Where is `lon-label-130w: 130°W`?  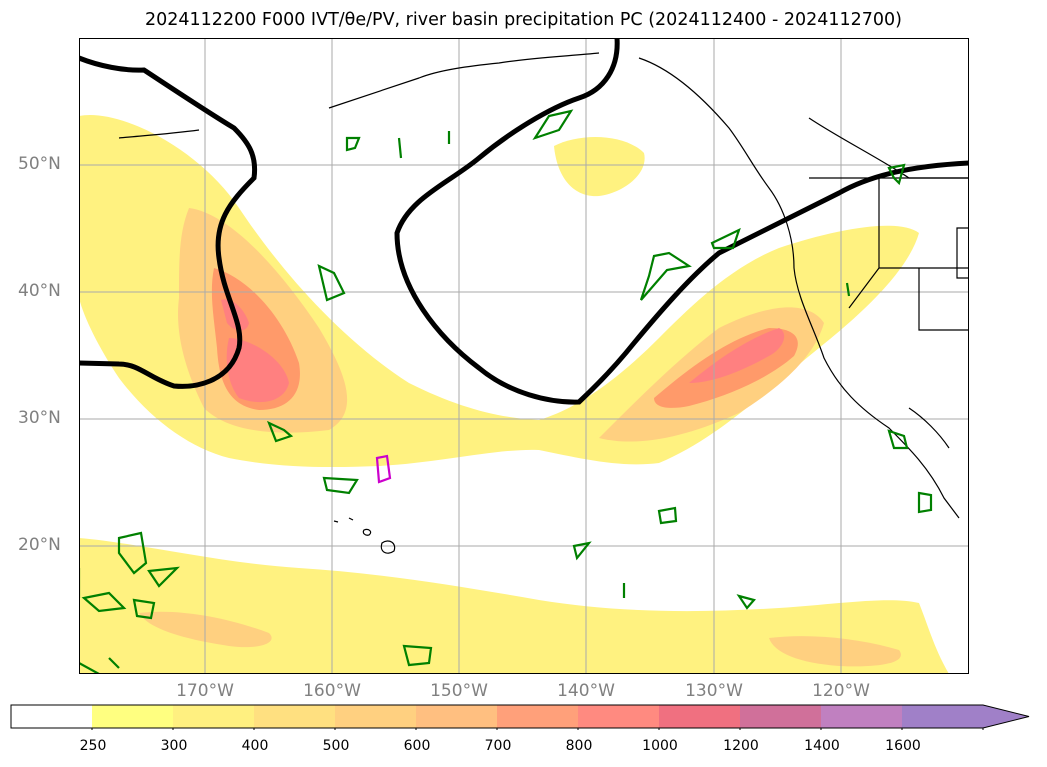
lon-label-130w: 130°W is located at coordinates (714, 691).